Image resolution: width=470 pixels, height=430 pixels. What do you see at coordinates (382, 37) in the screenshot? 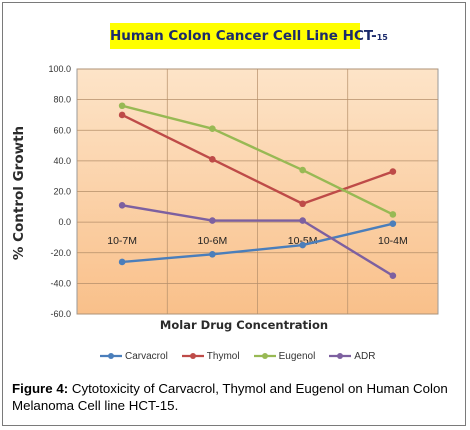
I see `chart-title-suffix: 15` at bounding box center [382, 37].